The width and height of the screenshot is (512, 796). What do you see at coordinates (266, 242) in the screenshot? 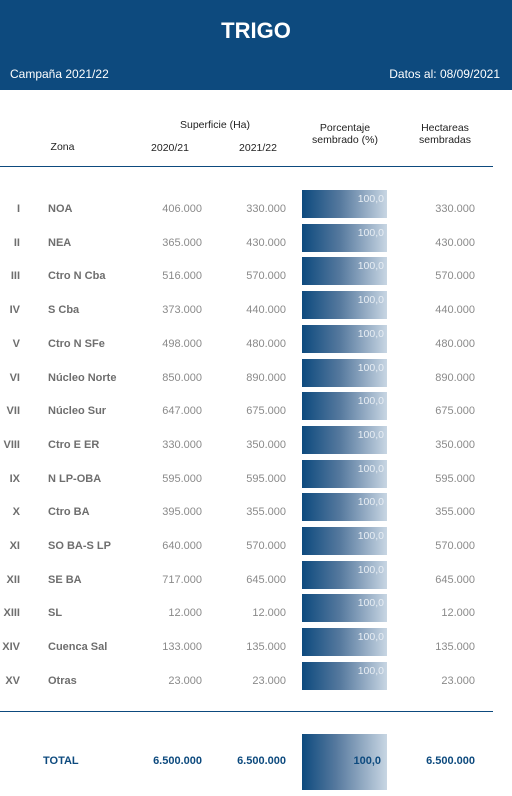
I see `surface-2021-22: 430.000` at bounding box center [266, 242].